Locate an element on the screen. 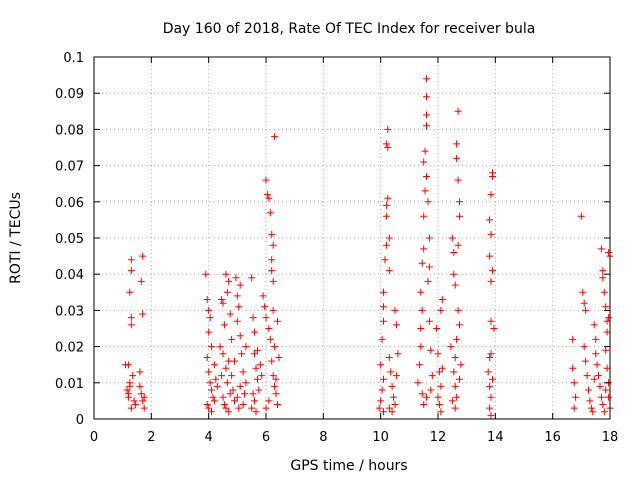 Image resolution: width=640 pixels, height=480 pixels. y-tick-label: 0 is located at coordinates (80, 420).